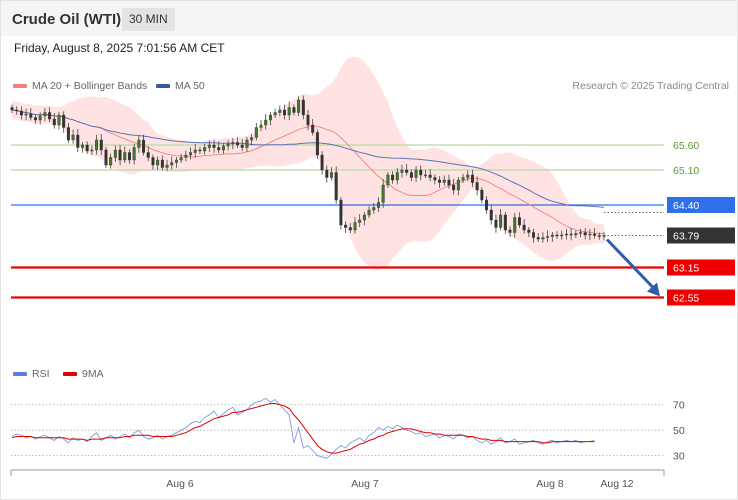  Describe the element at coordinates (365, 484) in the screenshot. I see `x-tick-label: Aug 7` at that location.